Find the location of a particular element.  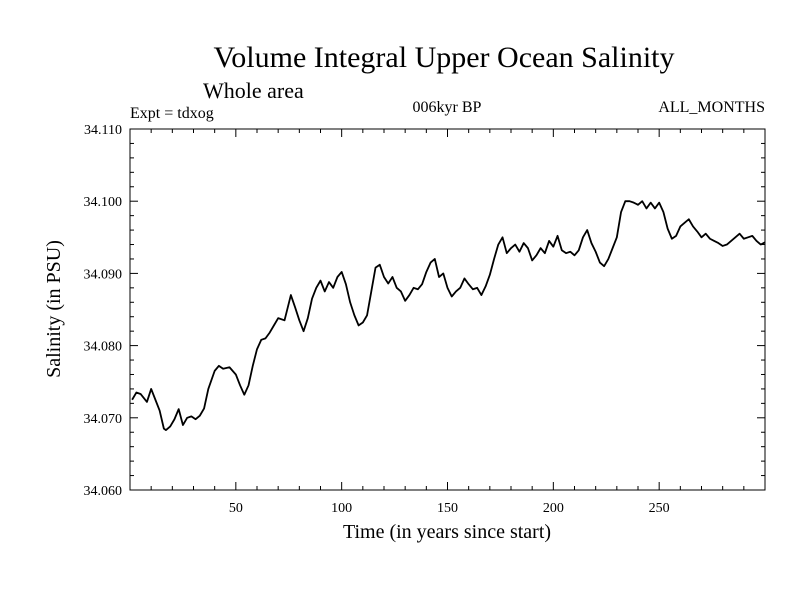

y-tick-label: 34.080 is located at coordinates (103, 347).